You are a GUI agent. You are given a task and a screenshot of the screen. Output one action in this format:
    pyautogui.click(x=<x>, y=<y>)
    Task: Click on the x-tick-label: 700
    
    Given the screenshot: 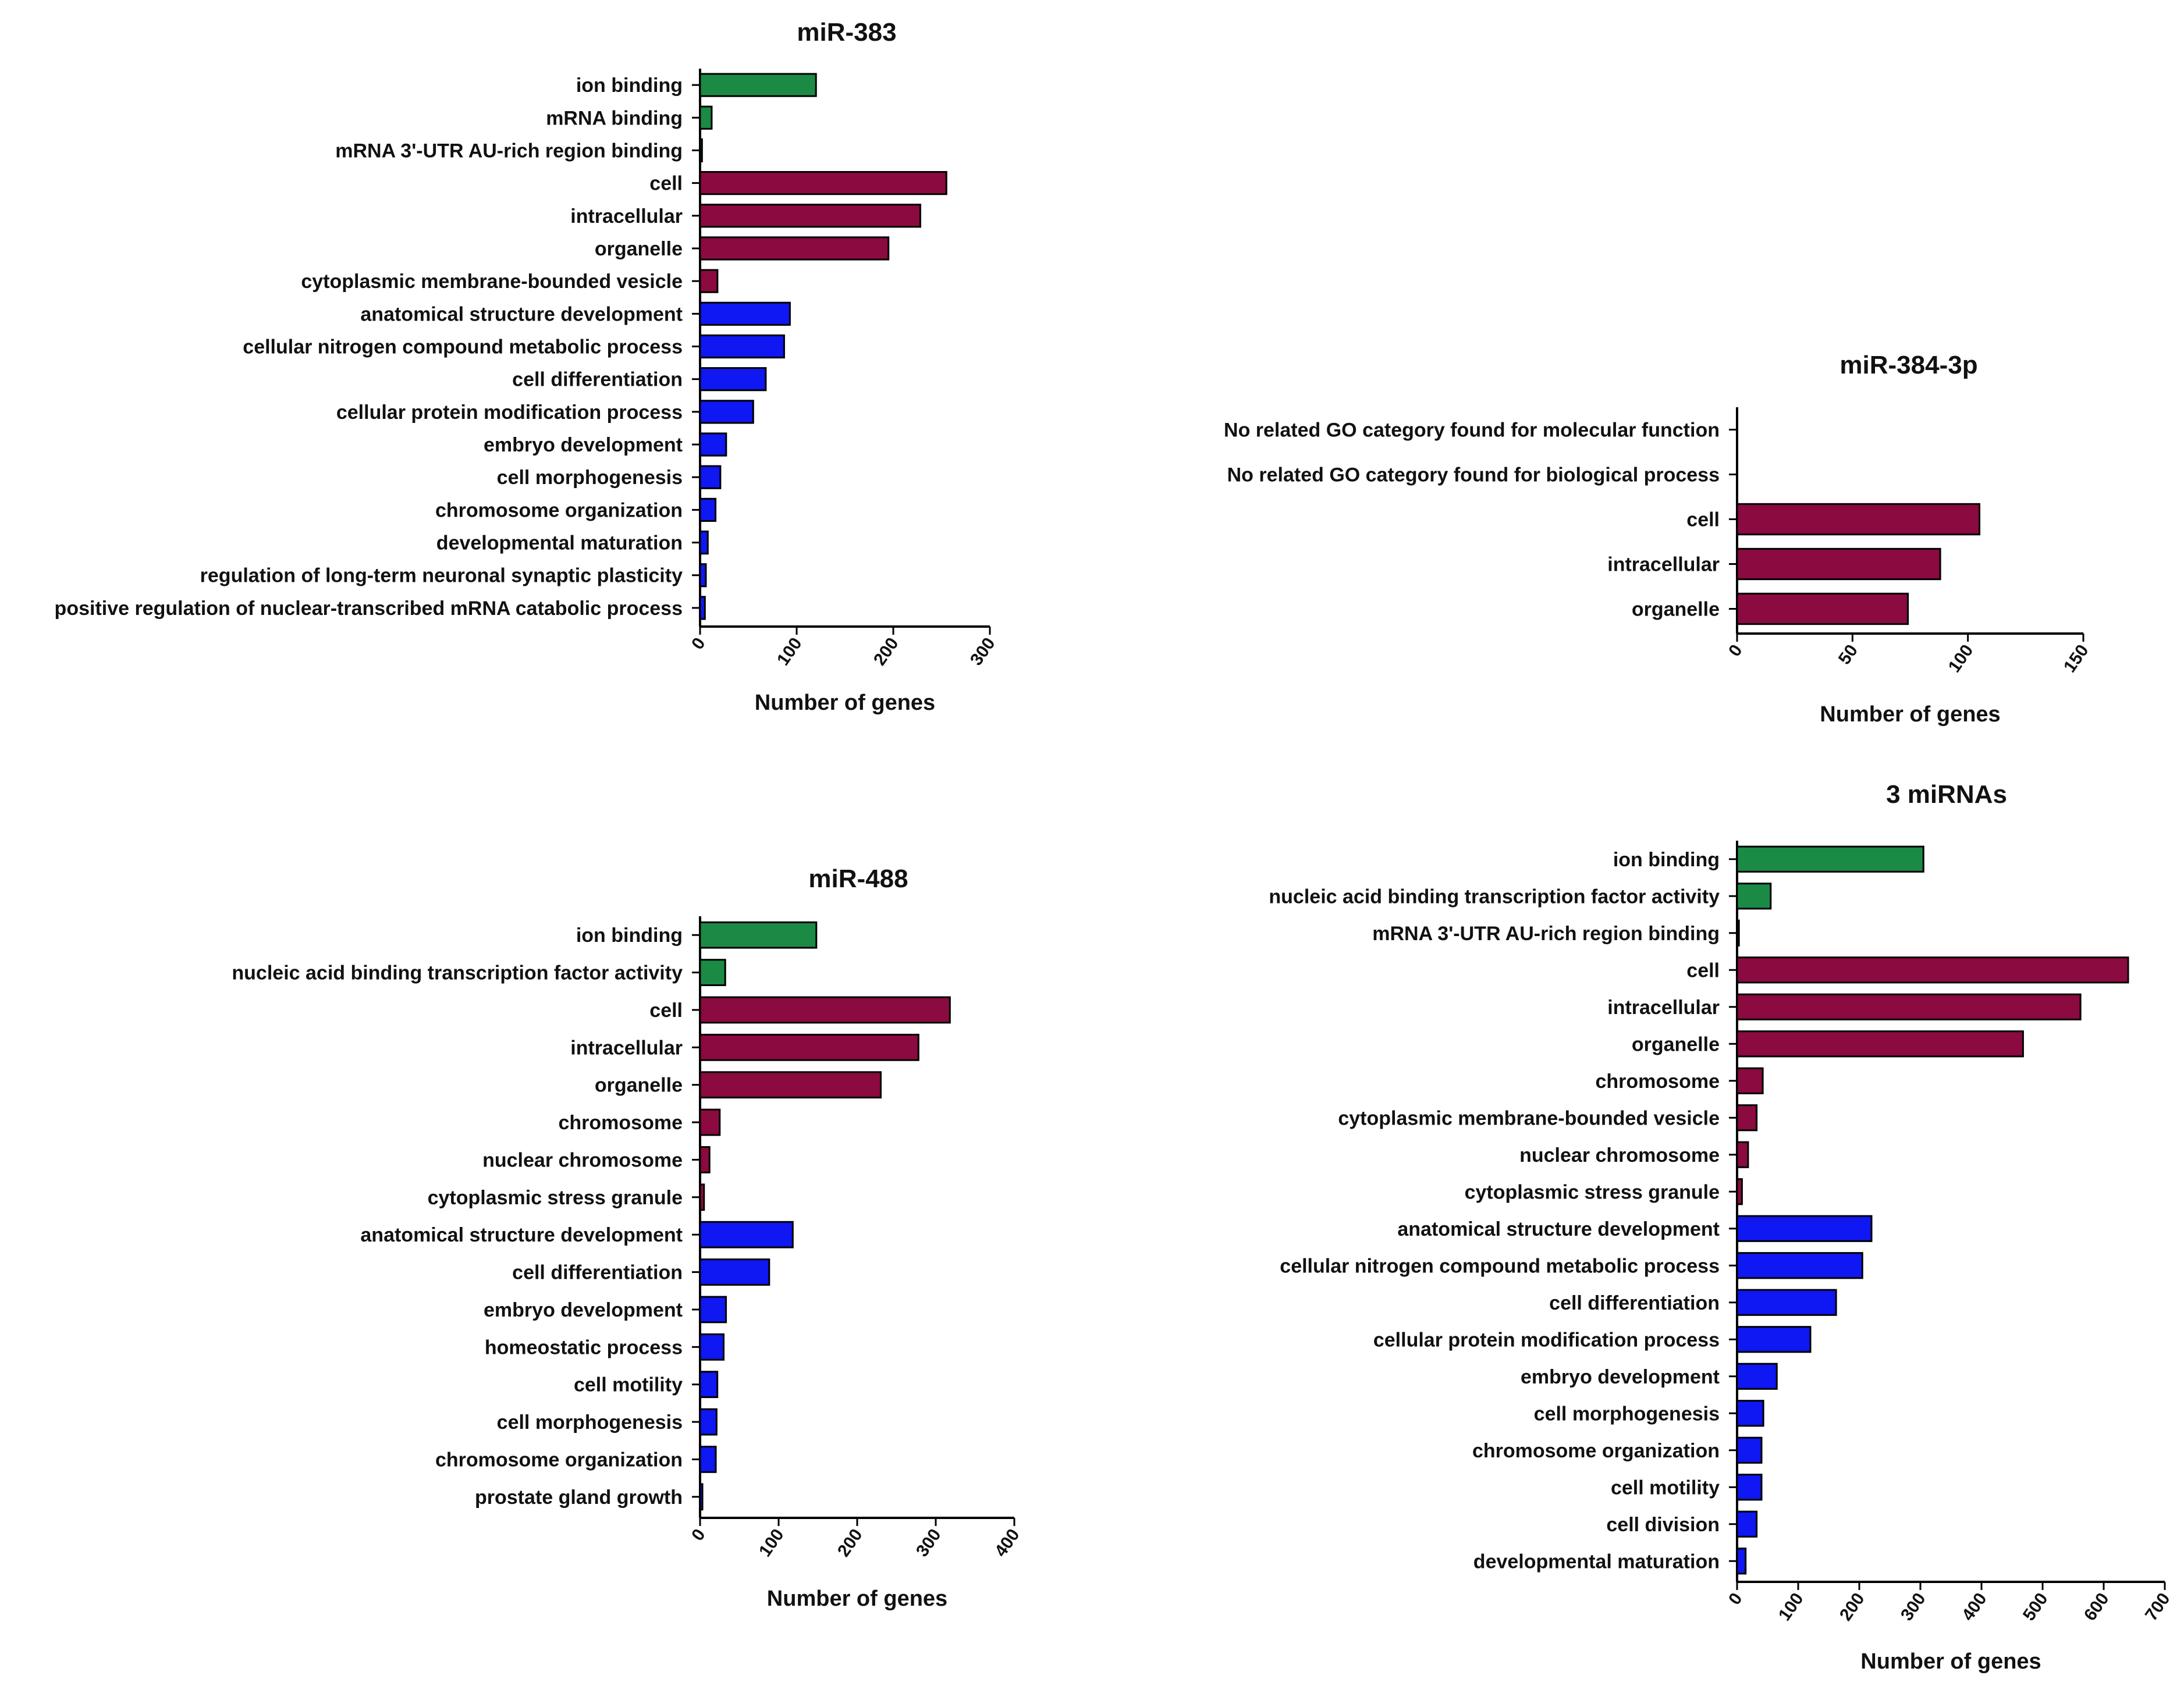 What is the action you would take?
    pyautogui.click(x=2158, y=1606)
    